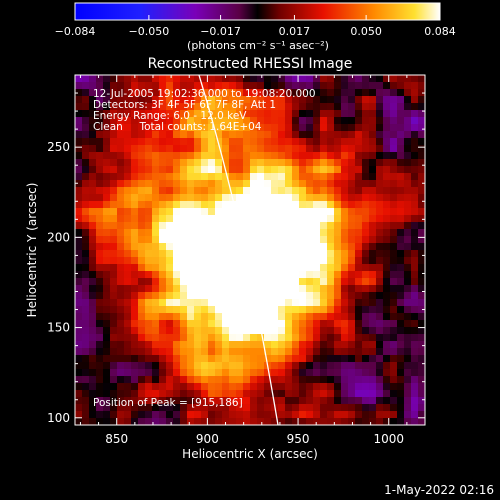  What do you see at coordinates (439, 490) in the screenshot?
I see `footer-date: 1-May-2022 02:16` at bounding box center [439, 490].